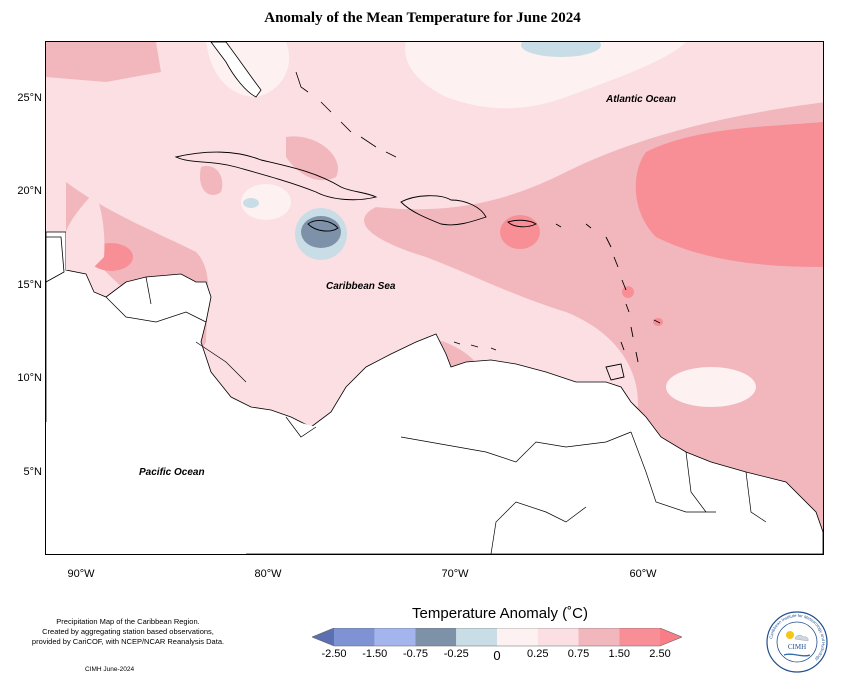  I want to click on border-suriname, so click(696, 482).